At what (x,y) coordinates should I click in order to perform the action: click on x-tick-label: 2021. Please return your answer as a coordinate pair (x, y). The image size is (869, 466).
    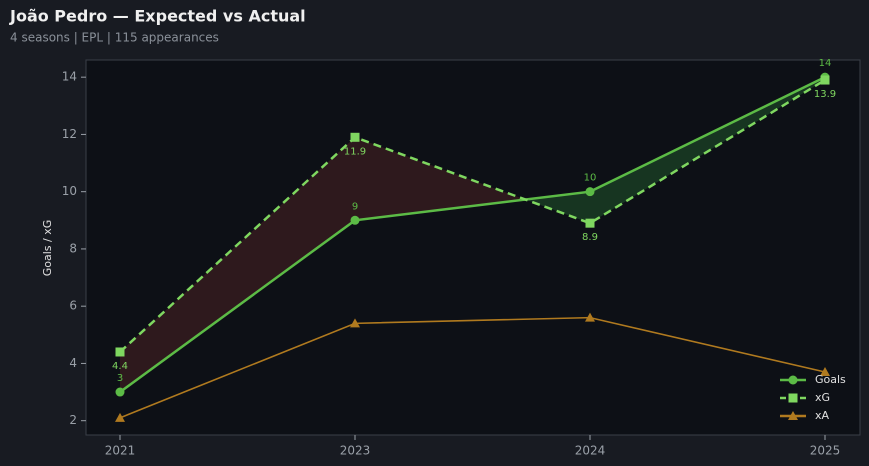
    Looking at the image, I should click on (120, 451).